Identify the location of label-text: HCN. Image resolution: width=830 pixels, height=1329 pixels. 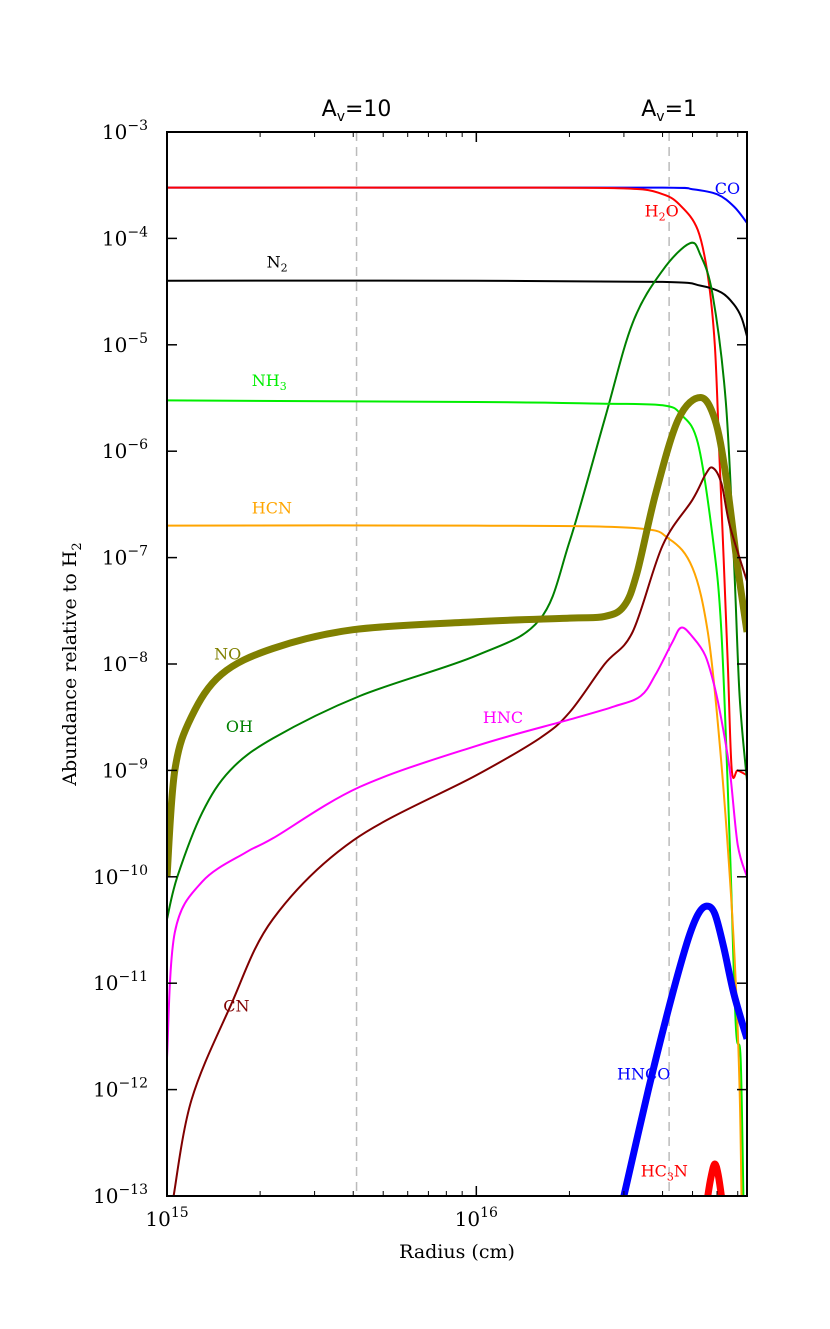
(272, 507).